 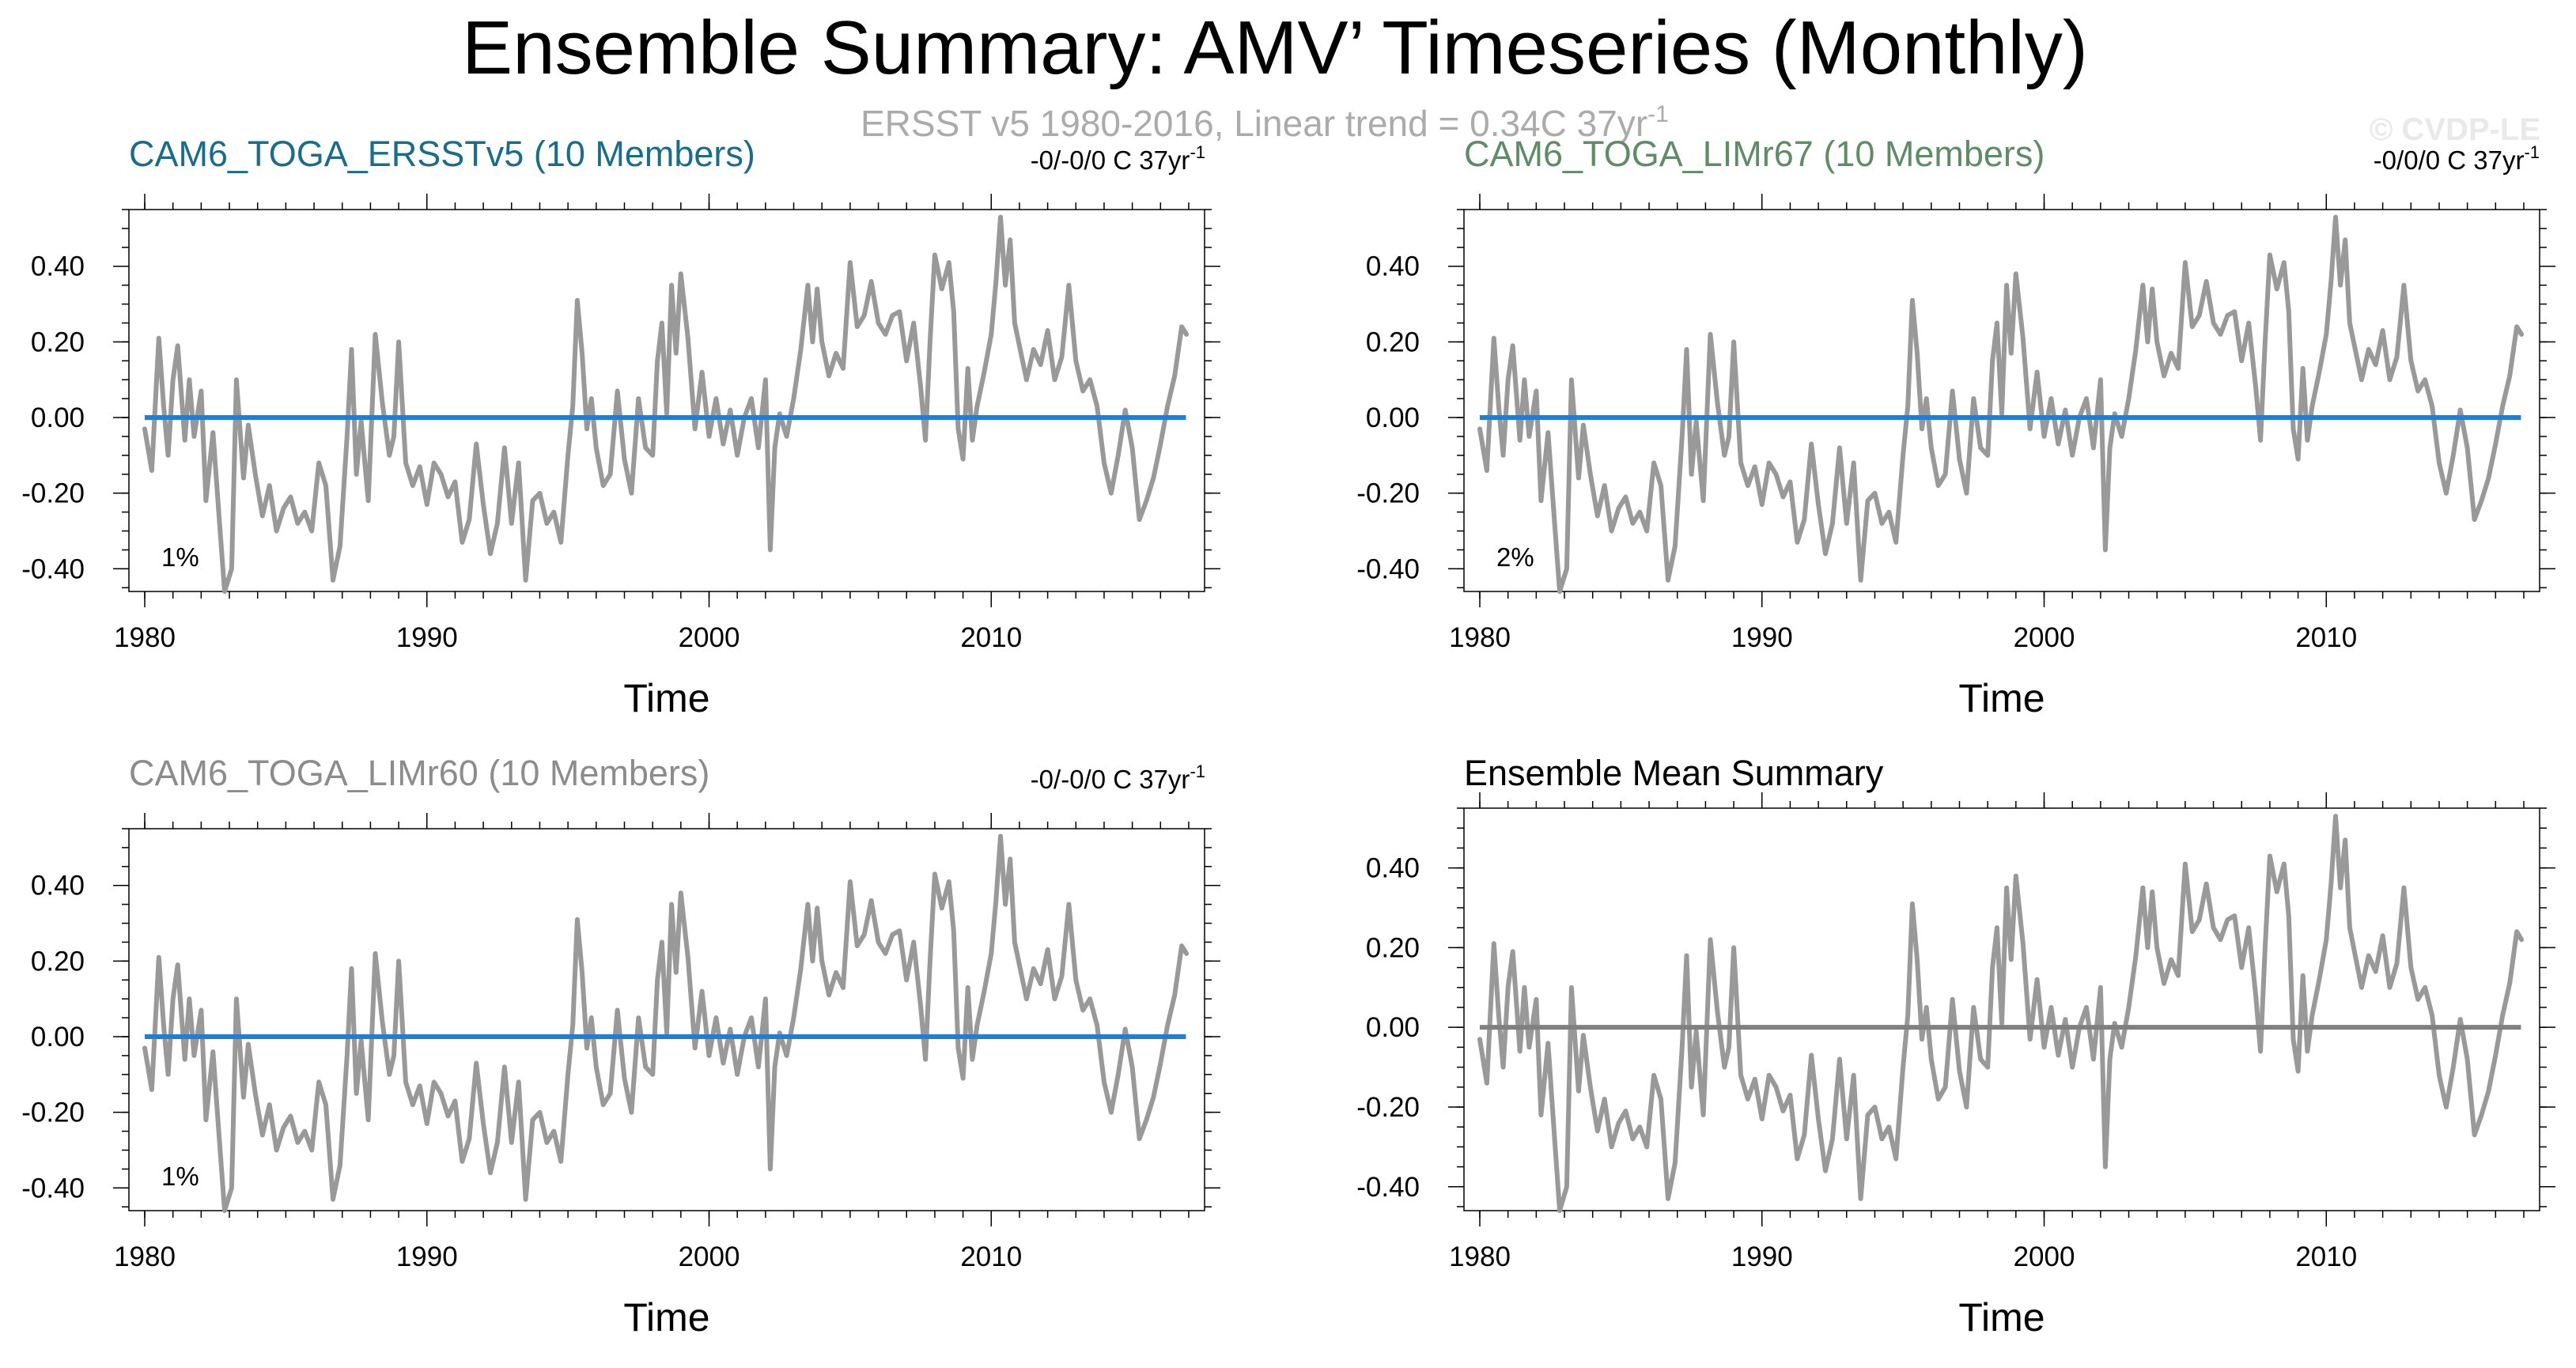 What do you see at coordinates (2449, 160) in the screenshot?
I see `trend-label-text: -0/0/0 C 37yr` at bounding box center [2449, 160].